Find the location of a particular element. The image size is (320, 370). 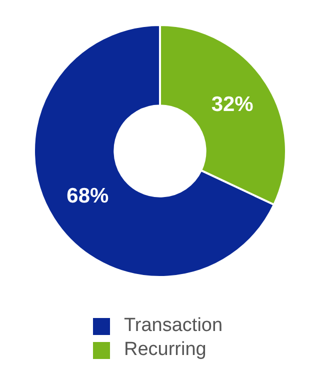

data-label: 32% is located at coordinates (232, 104).